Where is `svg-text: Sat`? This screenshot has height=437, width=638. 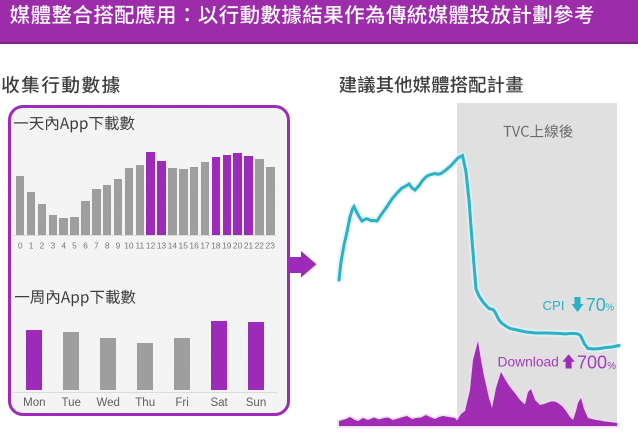 svg-text: Sat is located at coordinates (219, 403).